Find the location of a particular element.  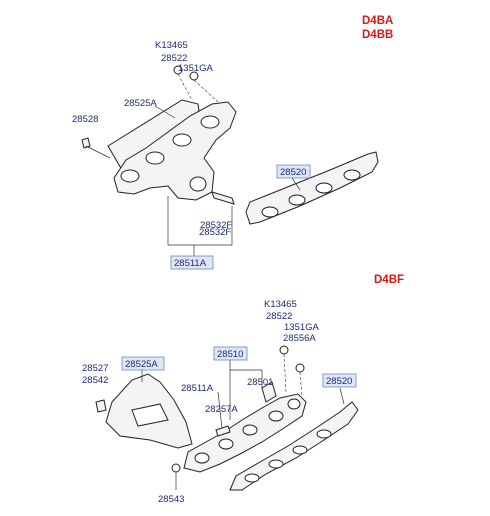

engine-code-d4bb: D4BB is located at coordinates (377, 35).